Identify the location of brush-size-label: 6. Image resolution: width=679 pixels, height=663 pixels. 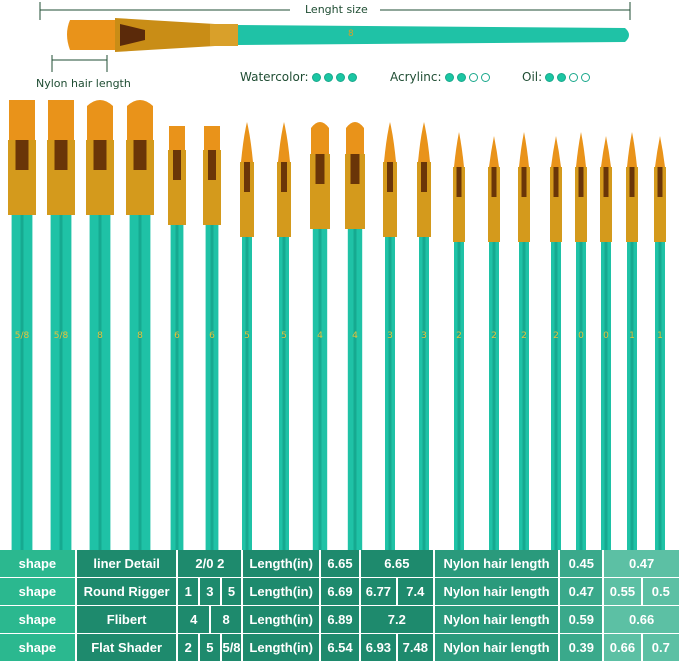
(212, 336).